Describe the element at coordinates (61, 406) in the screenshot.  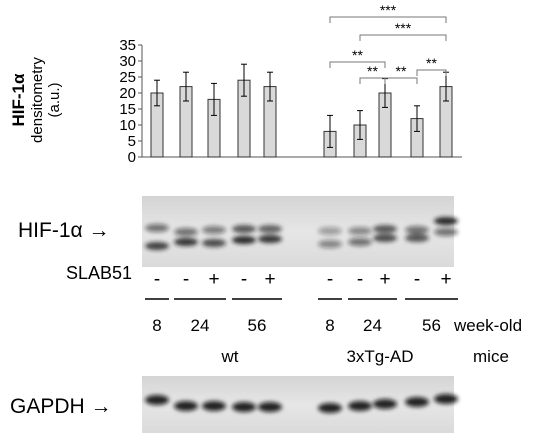
I see `gapdh-blot-label: GAPDH →` at that location.